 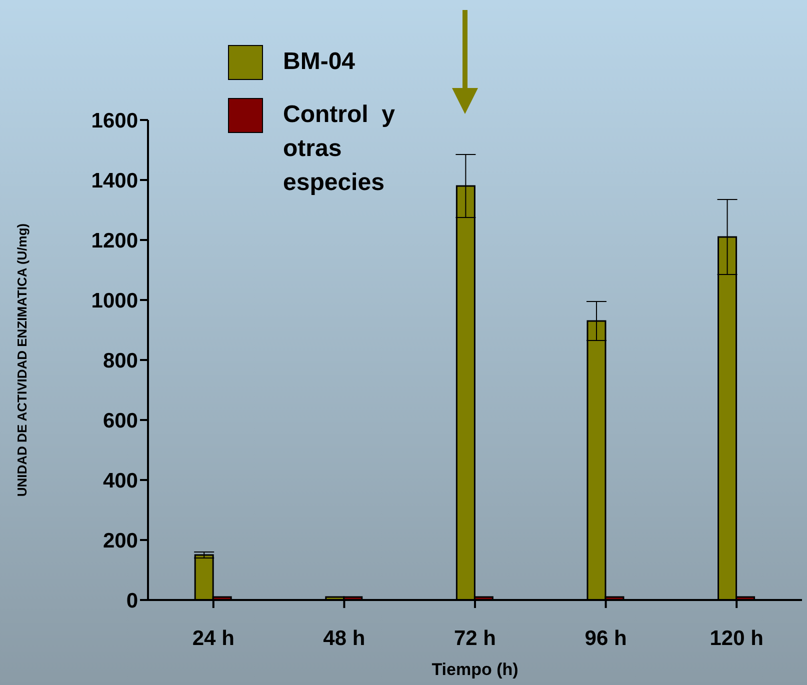 I want to click on y-tick-label: 1400, so click(x=114, y=180).